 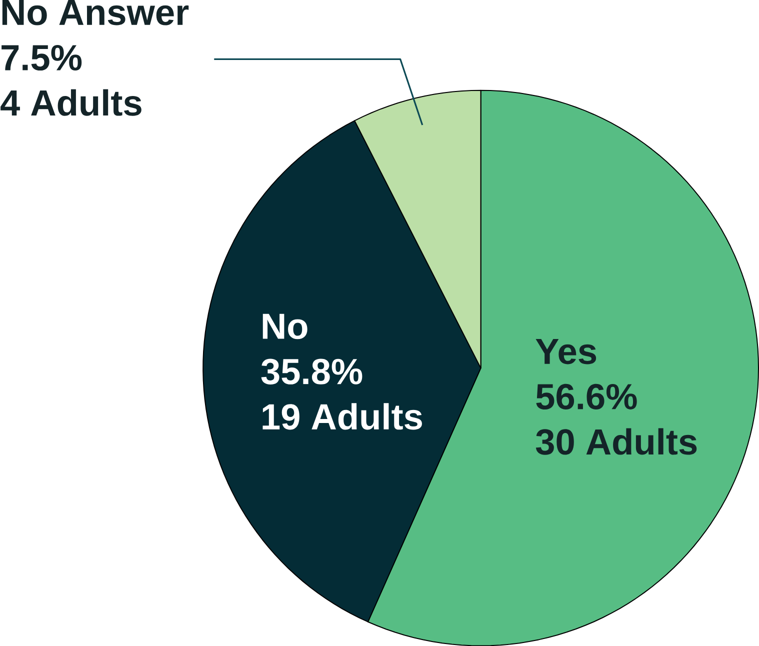 What do you see at coordinates (311, 371) in the screenshot?
I see `data-label: 35.8%` at bounding box center [311, 371].